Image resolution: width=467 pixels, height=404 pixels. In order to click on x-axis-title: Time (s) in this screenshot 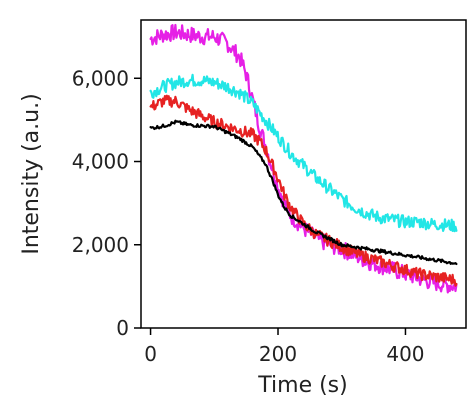, I will do `click(302, 385)`.